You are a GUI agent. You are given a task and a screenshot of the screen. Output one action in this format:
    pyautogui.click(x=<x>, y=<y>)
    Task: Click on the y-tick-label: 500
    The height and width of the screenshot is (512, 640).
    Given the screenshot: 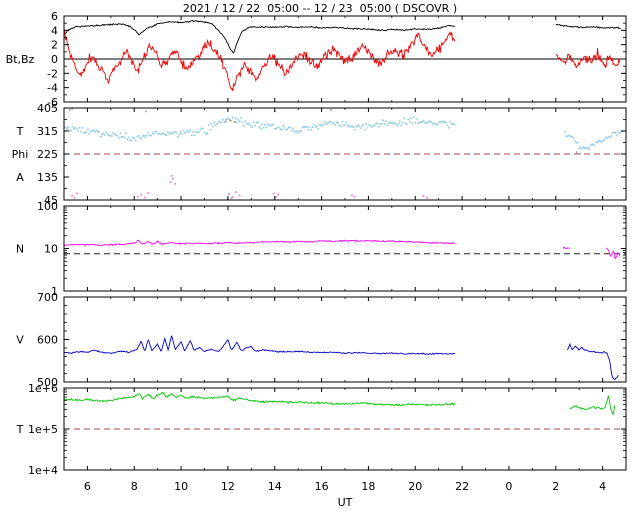 What is the action you would take?
    pyautogui.click(x=47, y=382)
    